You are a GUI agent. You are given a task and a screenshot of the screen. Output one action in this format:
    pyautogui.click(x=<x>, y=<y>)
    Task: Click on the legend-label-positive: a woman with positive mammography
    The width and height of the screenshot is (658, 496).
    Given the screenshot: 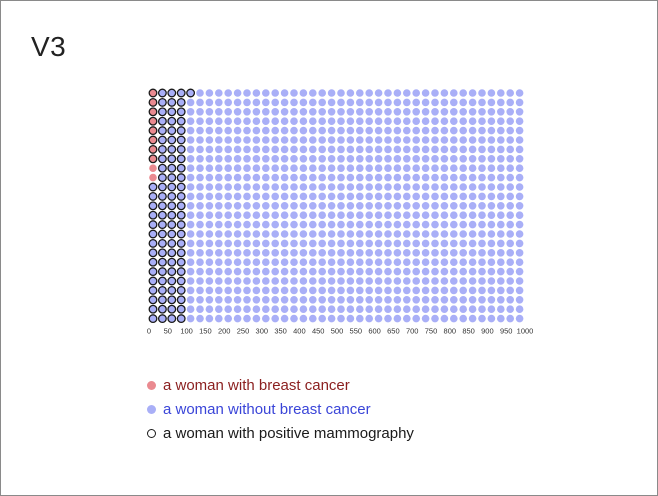 What is the action you would take?
    pyautogui.click(x=288, y=433)
    